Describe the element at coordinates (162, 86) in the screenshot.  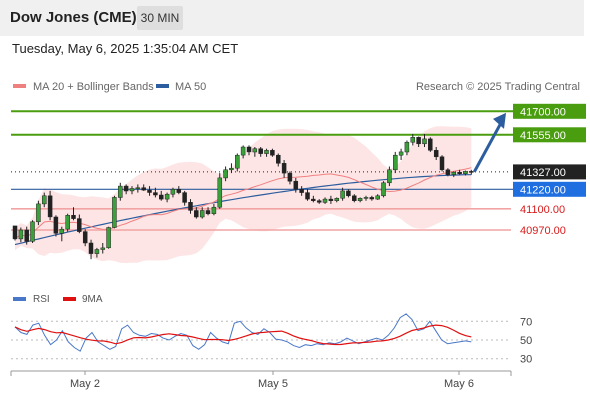
I see `ma50-legend-swatch` at that location.